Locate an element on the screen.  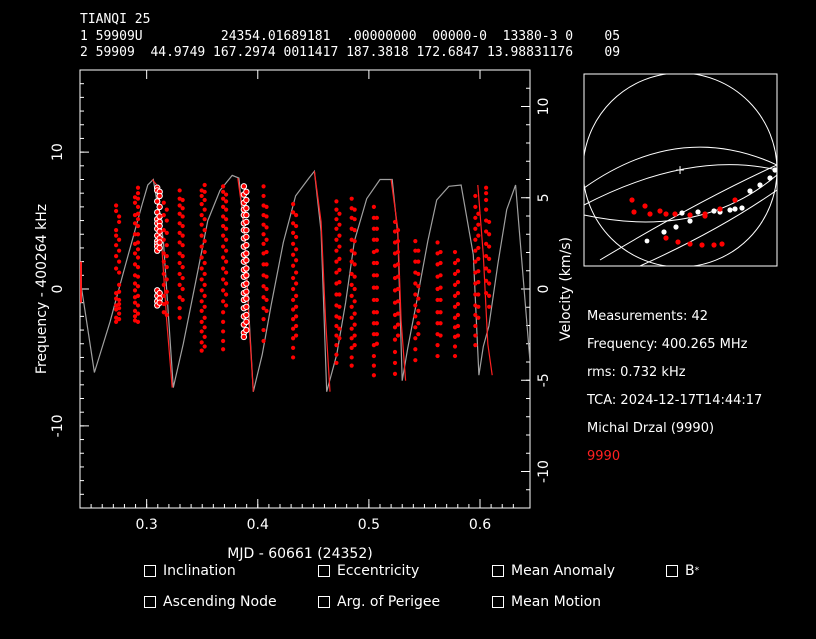
checkbox-mean-anomaly: Mean Anomaly is located at coordinates (553, 571).